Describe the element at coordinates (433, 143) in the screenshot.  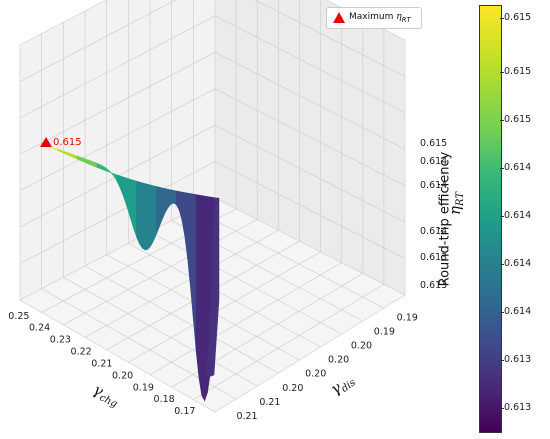
I see `z-tick-label: 0.615` at that location.